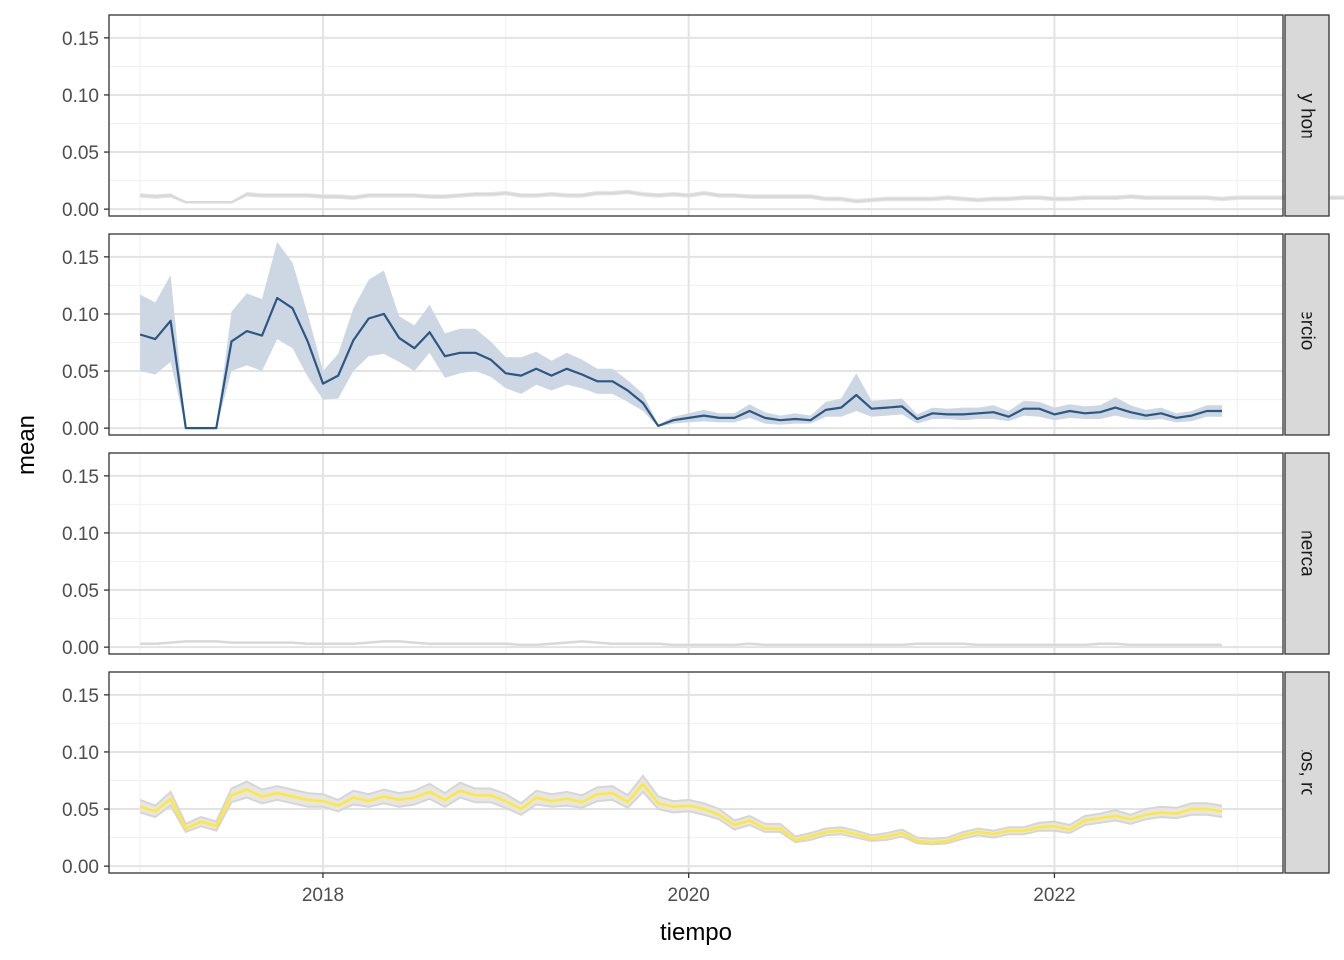 The image size is (1344, 960). I want to click on x-tick-label: 2022, so click(1054, 895).